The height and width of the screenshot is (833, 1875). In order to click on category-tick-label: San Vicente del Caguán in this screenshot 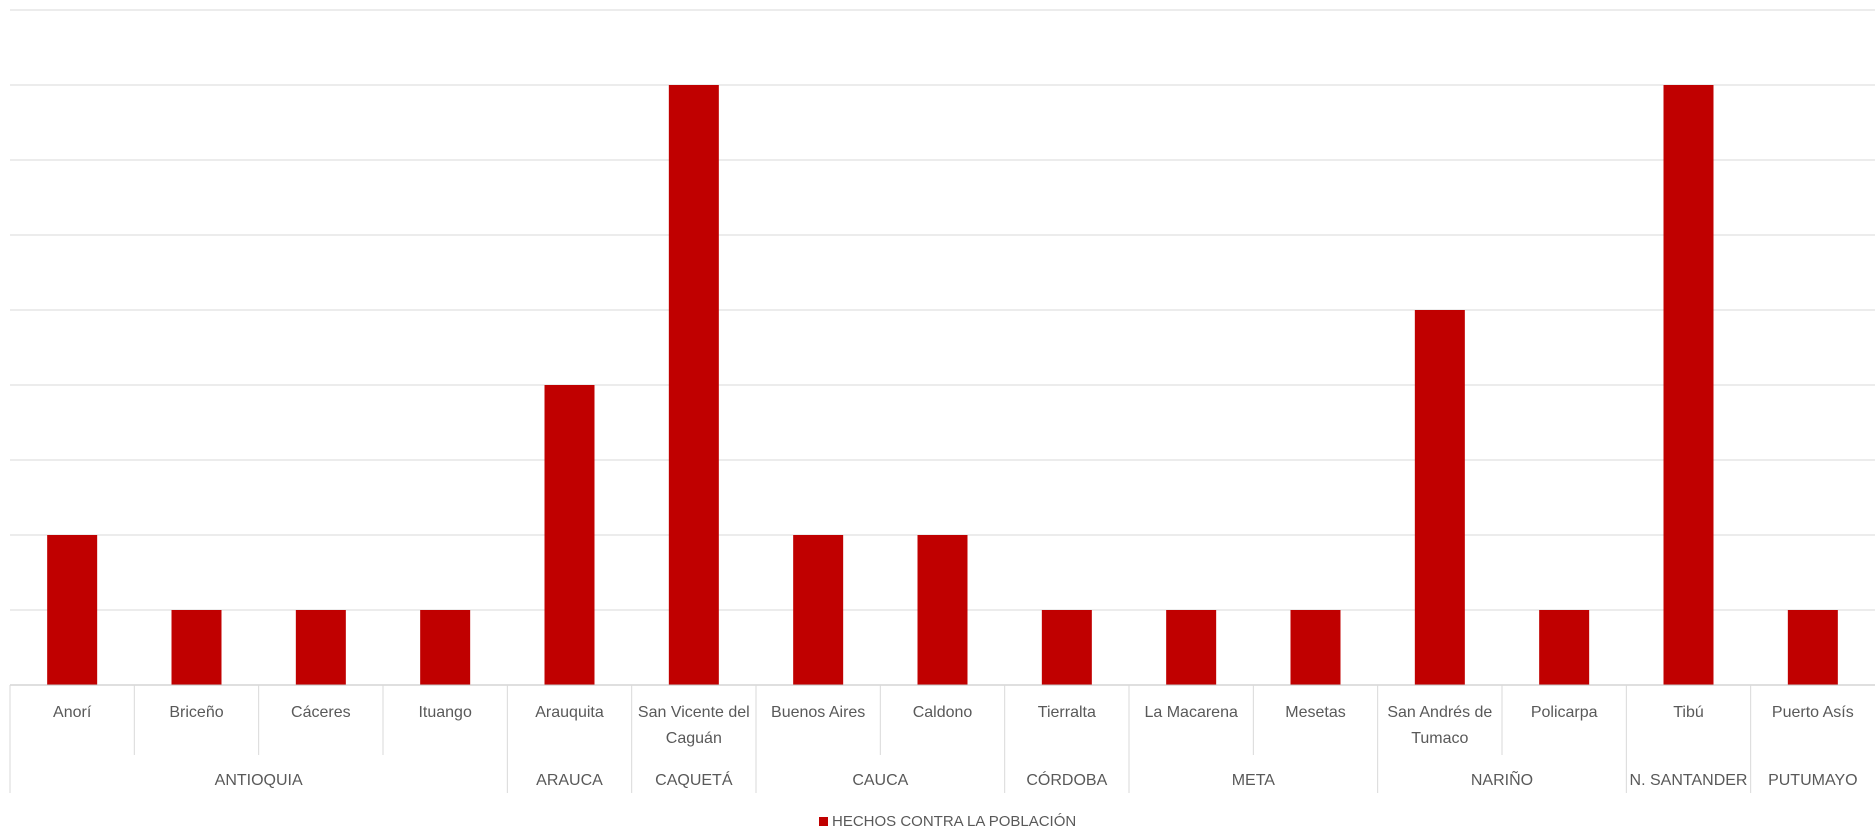, I will do `click(694, 725)`.